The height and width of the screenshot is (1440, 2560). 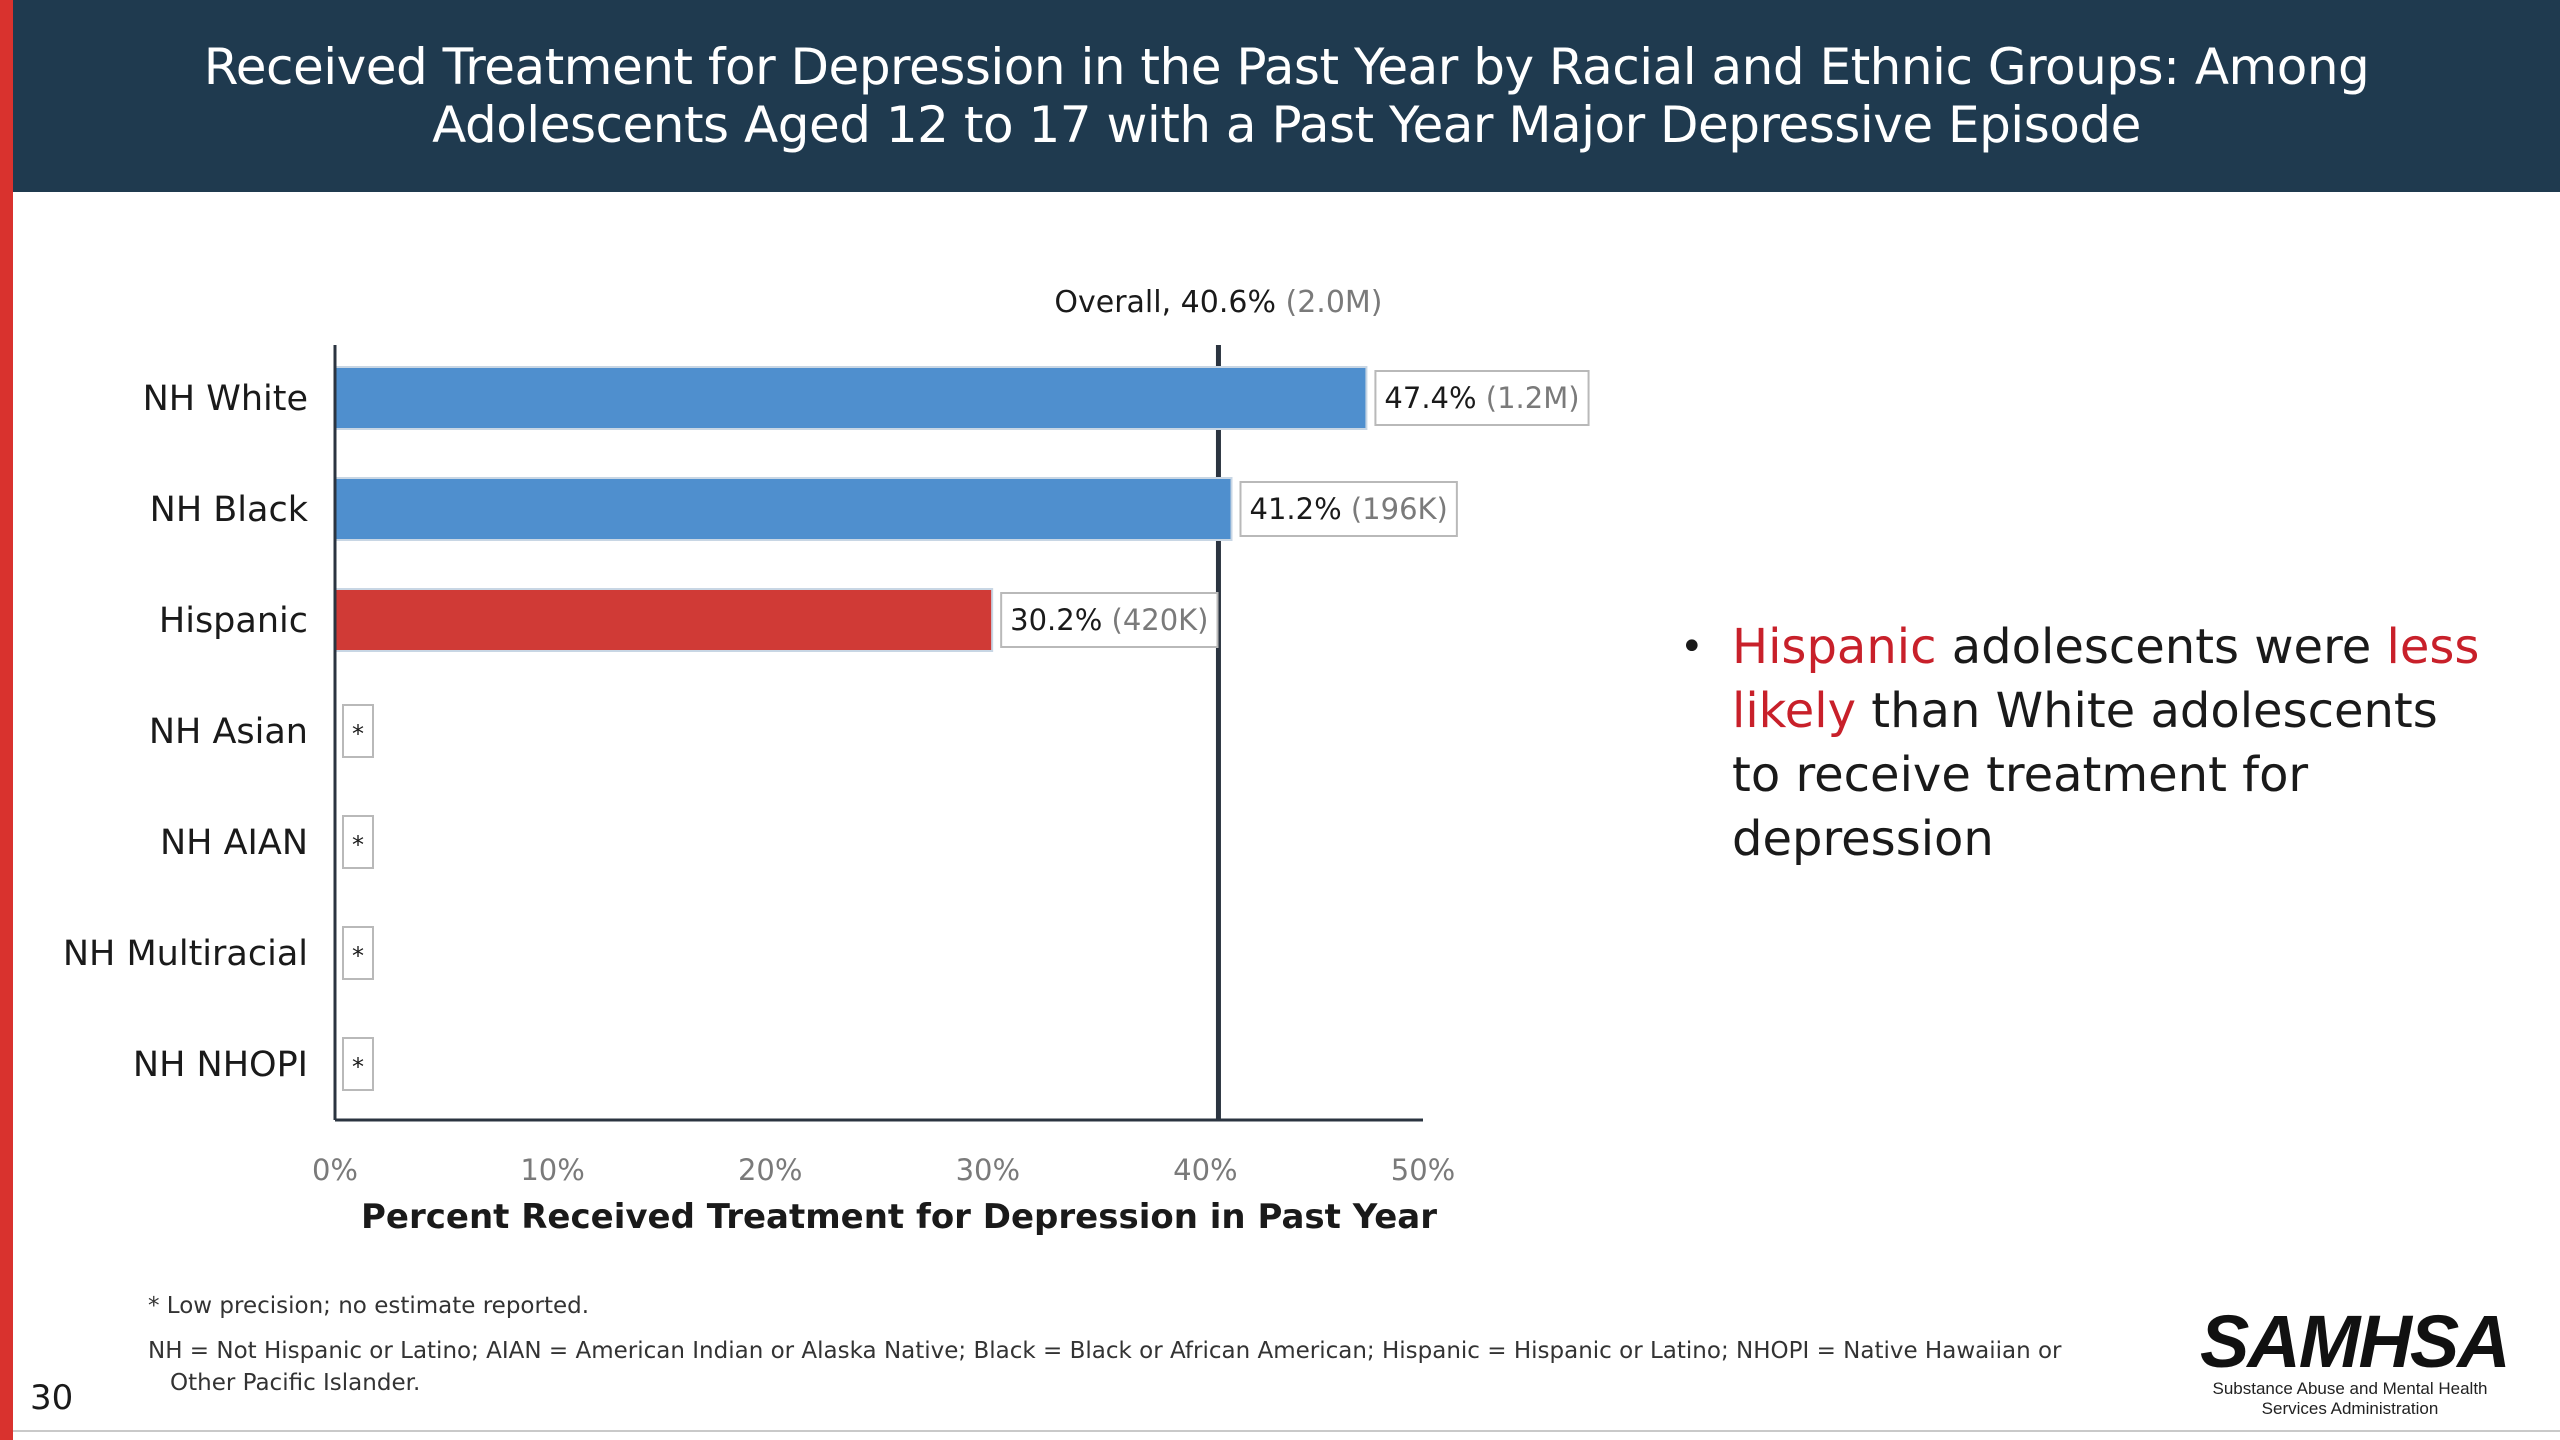 What do you see at coordinates (1205, 1170) in the screenshot?
I see `x-tick-label: 40%` at bounding box center [1205, 1170].